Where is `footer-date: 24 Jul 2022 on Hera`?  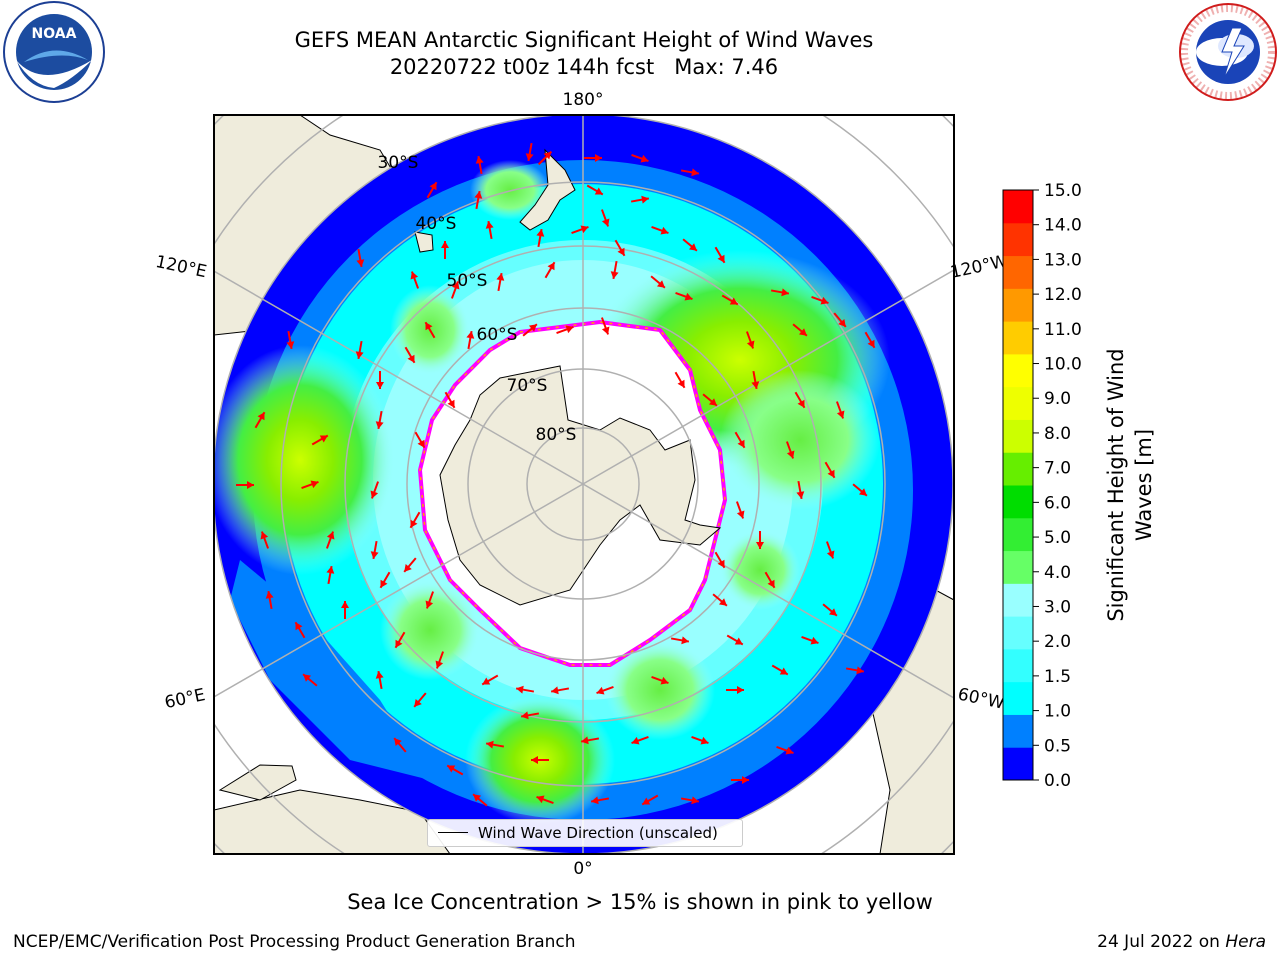
footer-date: 24 Jul 2022 on Hera is located at coordinates (1181, 942).